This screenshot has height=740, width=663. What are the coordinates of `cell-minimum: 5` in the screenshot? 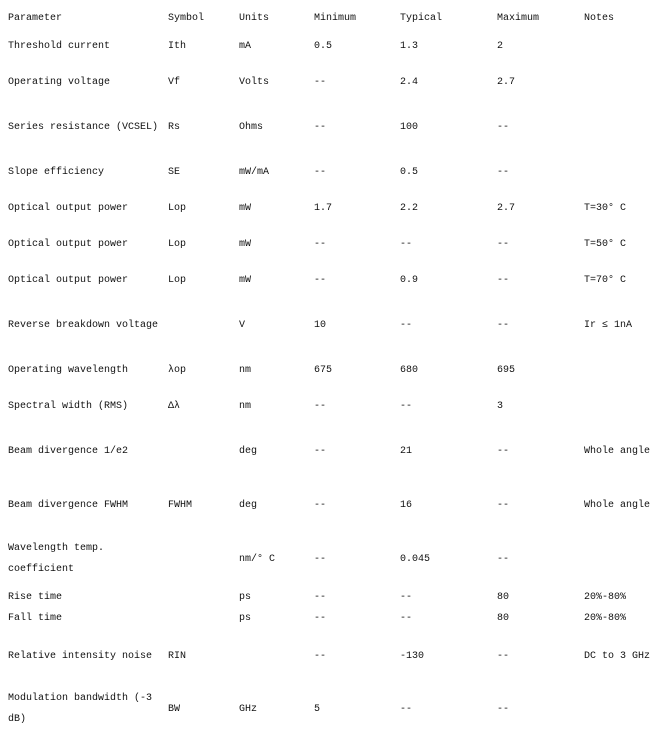 It's located at (317, 709).